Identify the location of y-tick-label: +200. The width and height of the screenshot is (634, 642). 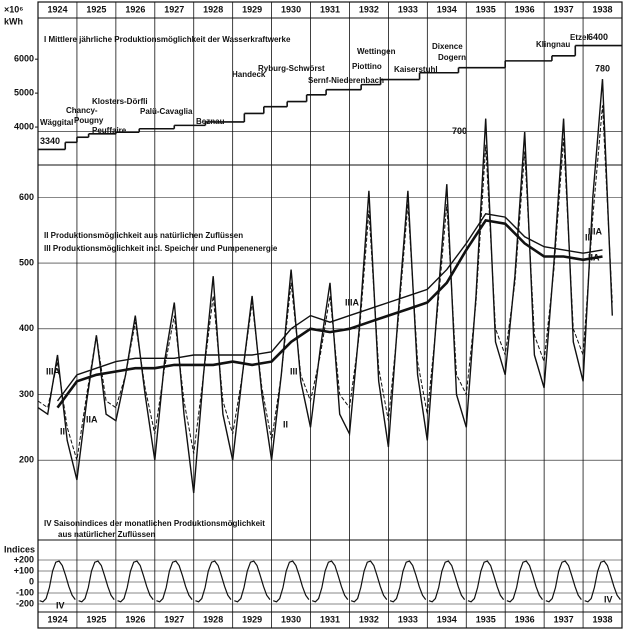
(24, 559).